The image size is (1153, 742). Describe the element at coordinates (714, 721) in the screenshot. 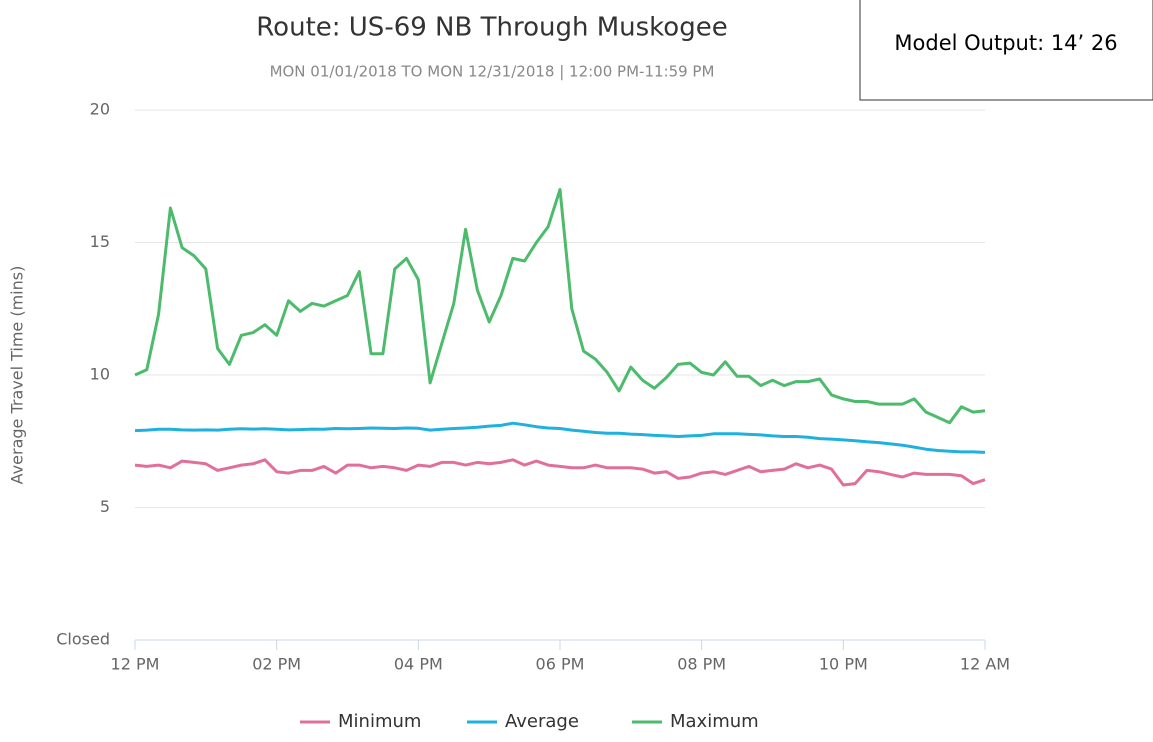

I see `legend-label: Maximum` at that location.